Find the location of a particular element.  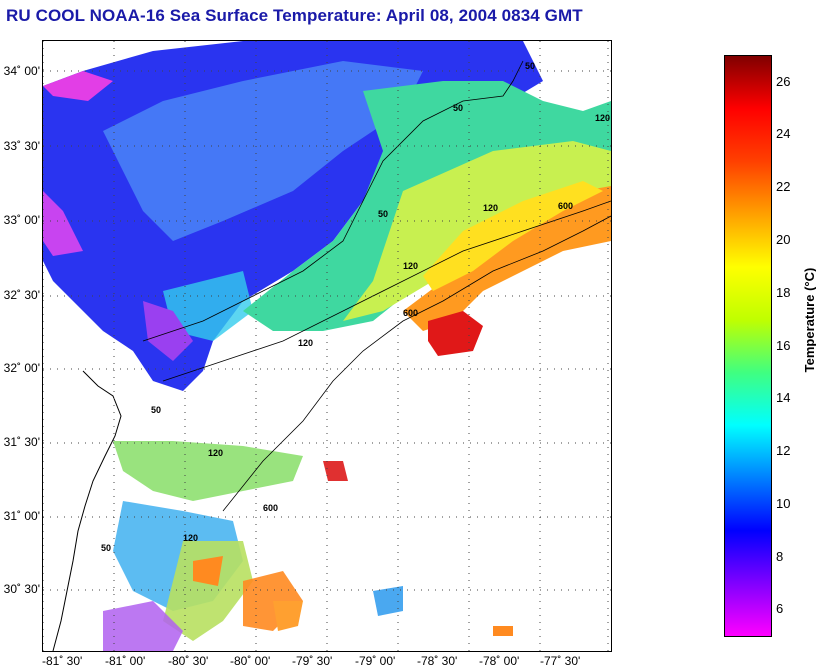

lon-label: -78˚ 30' is located at coordinates (437, 661).